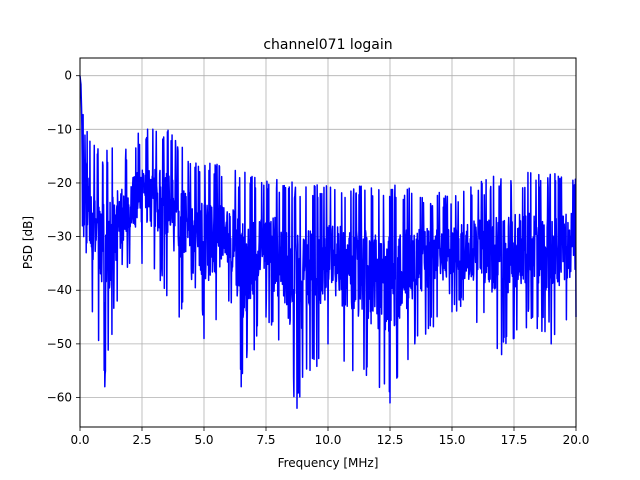 The height and width of the screenshot is (480, 640). What do you see at coordinates (59, 129) in the screenshot?
I see `y-tick-label: −10` at bounding box center [59, 129].